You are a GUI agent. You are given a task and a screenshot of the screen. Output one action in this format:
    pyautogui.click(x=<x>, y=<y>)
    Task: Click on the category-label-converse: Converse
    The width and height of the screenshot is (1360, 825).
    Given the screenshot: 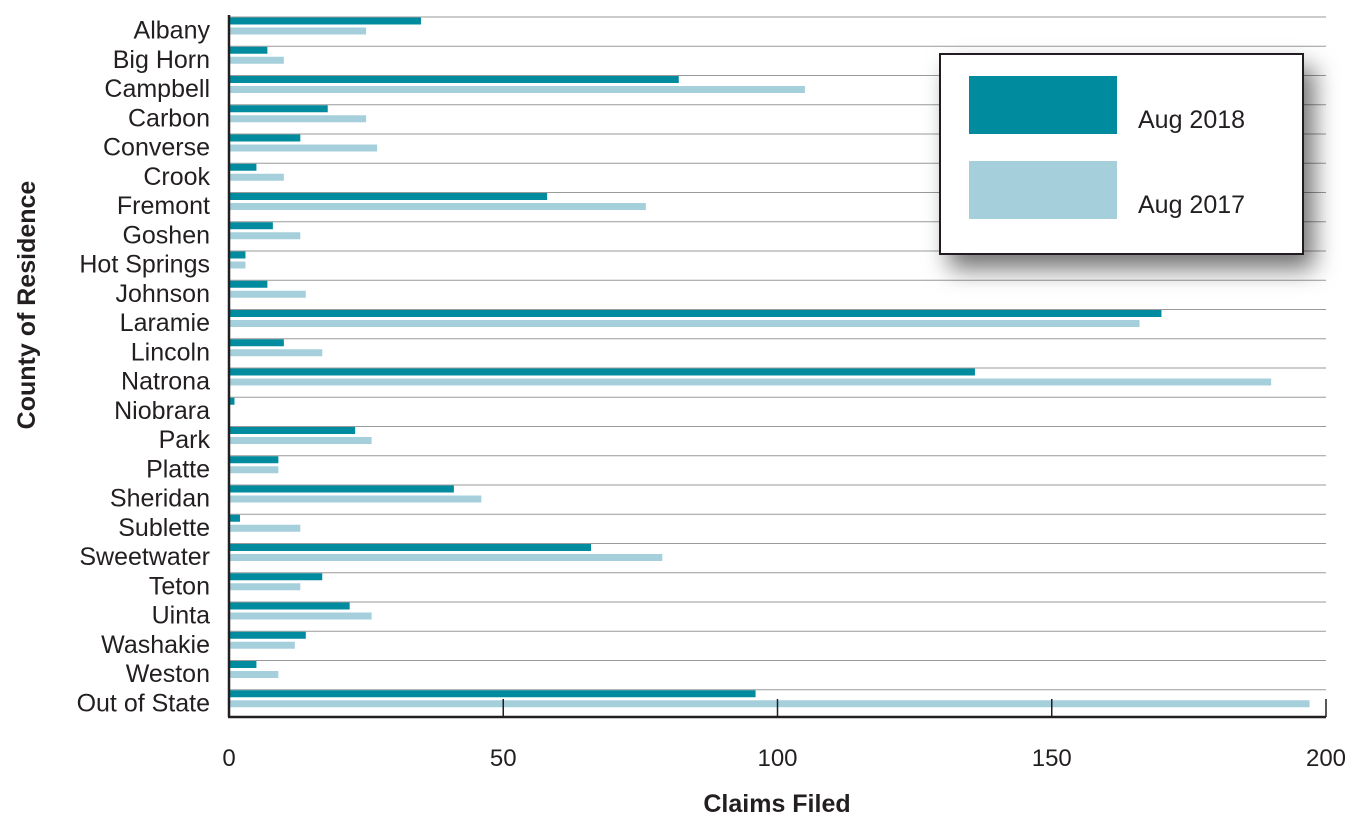 What is the action you would take?
    pyautogui.click(x=156, y=148)
    